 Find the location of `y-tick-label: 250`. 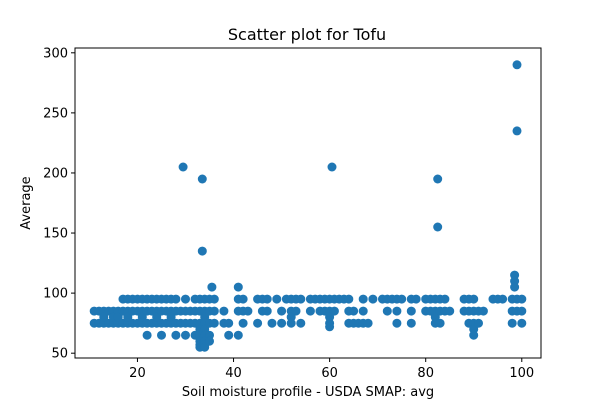

y-tick-label: 250 is located at coordinates (55, 113).